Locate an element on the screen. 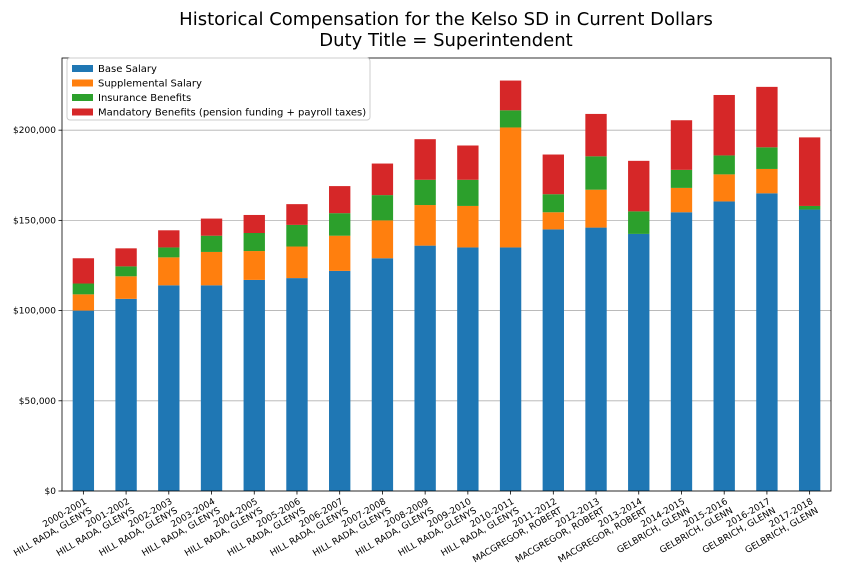  legend-label: Base Salary is located at coordinates (127, 69).